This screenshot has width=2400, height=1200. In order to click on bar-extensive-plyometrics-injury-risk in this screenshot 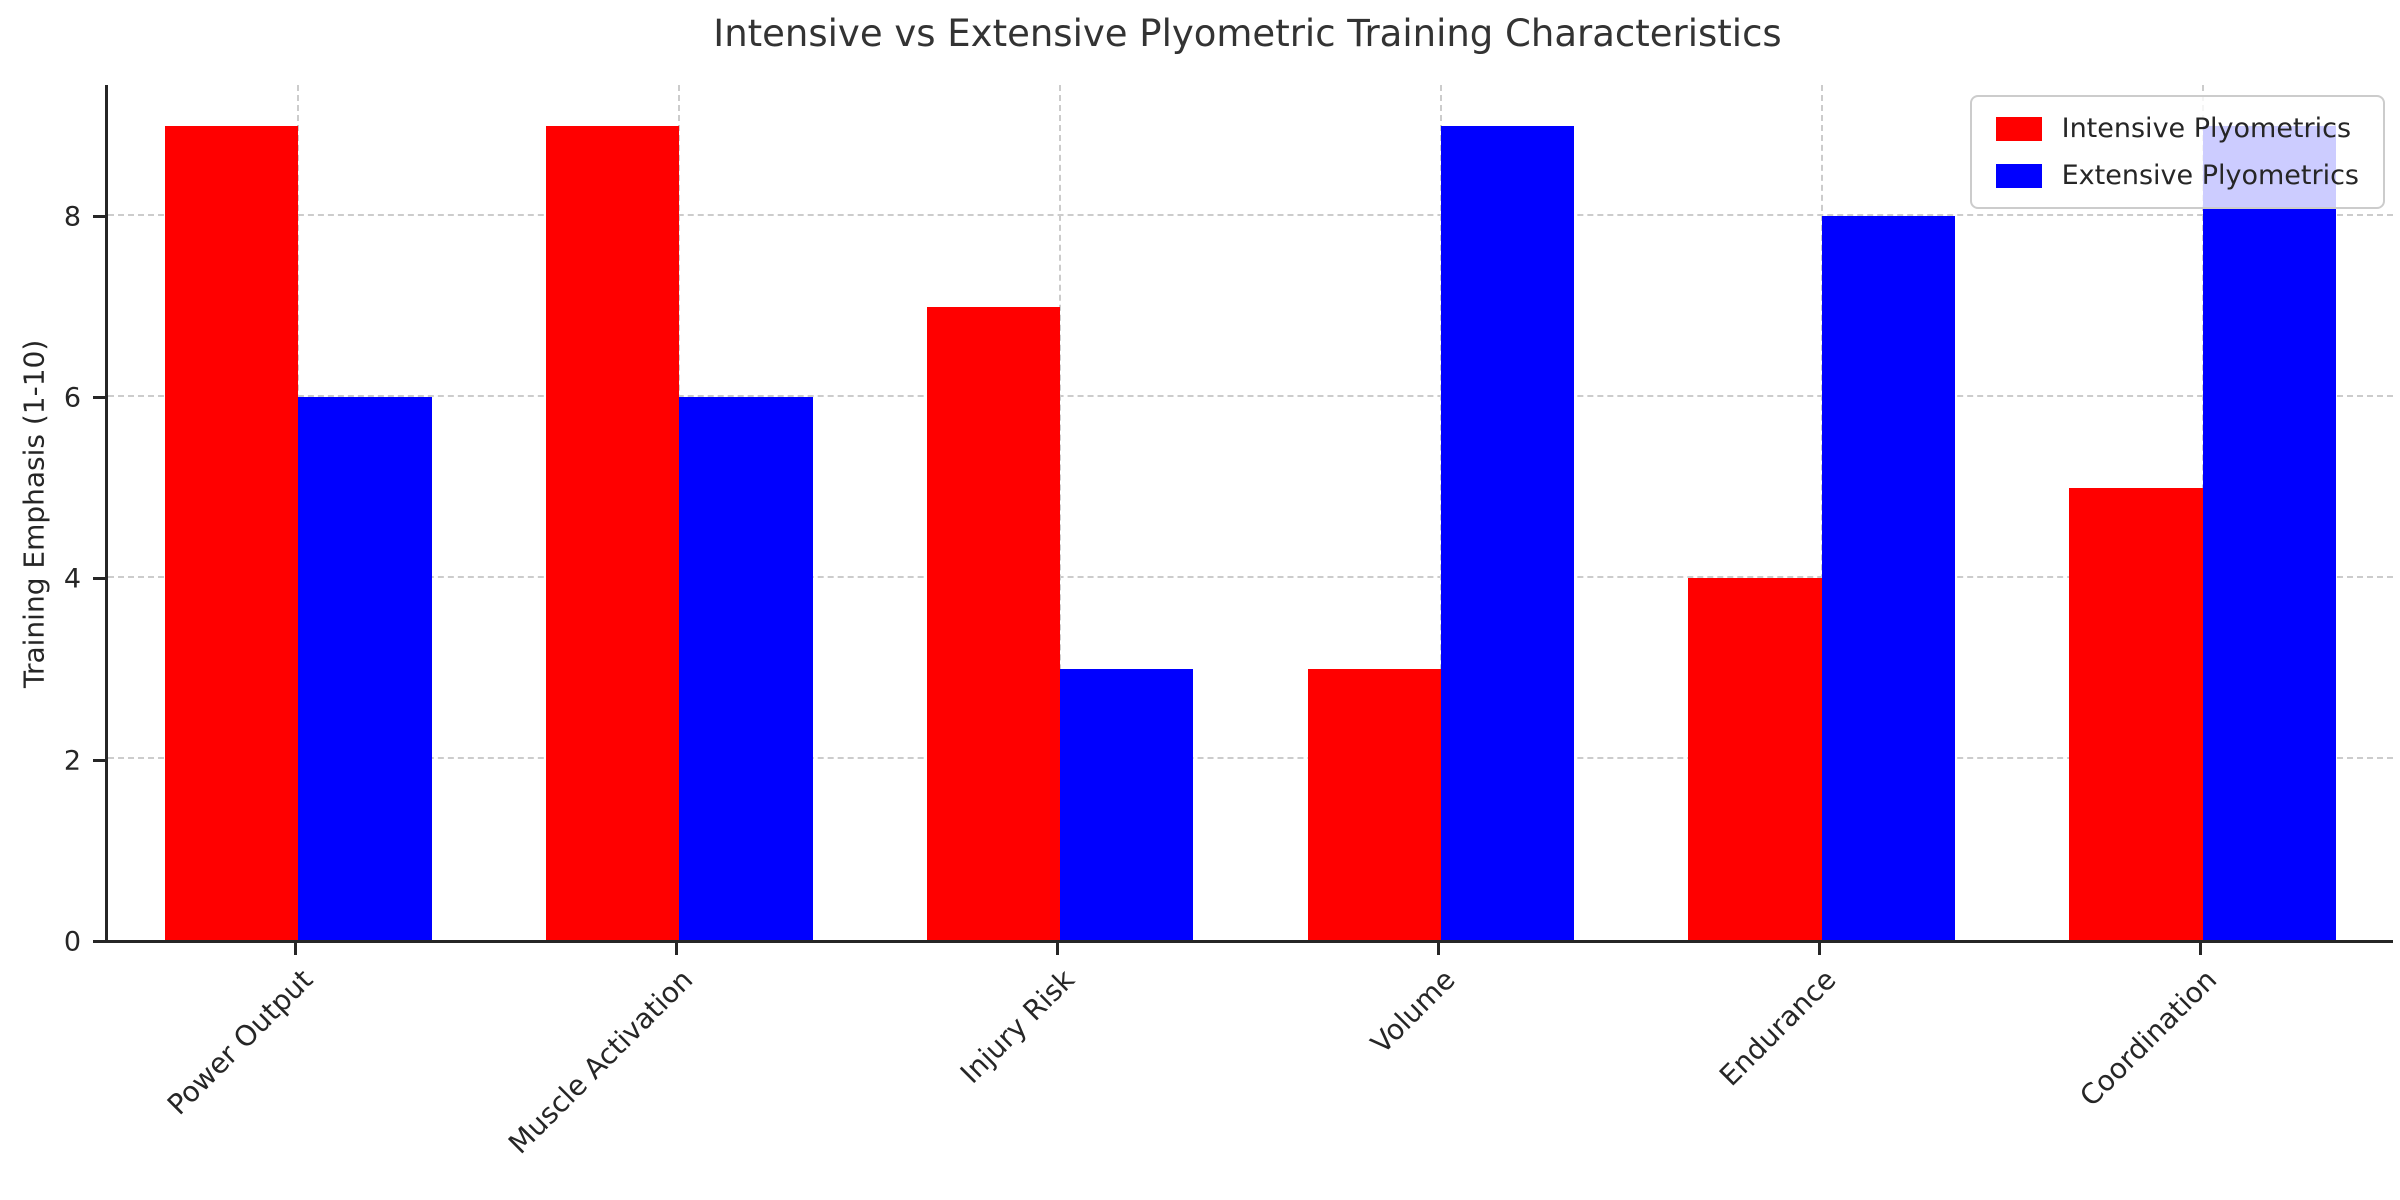, I will do `click(1127, 804)`.